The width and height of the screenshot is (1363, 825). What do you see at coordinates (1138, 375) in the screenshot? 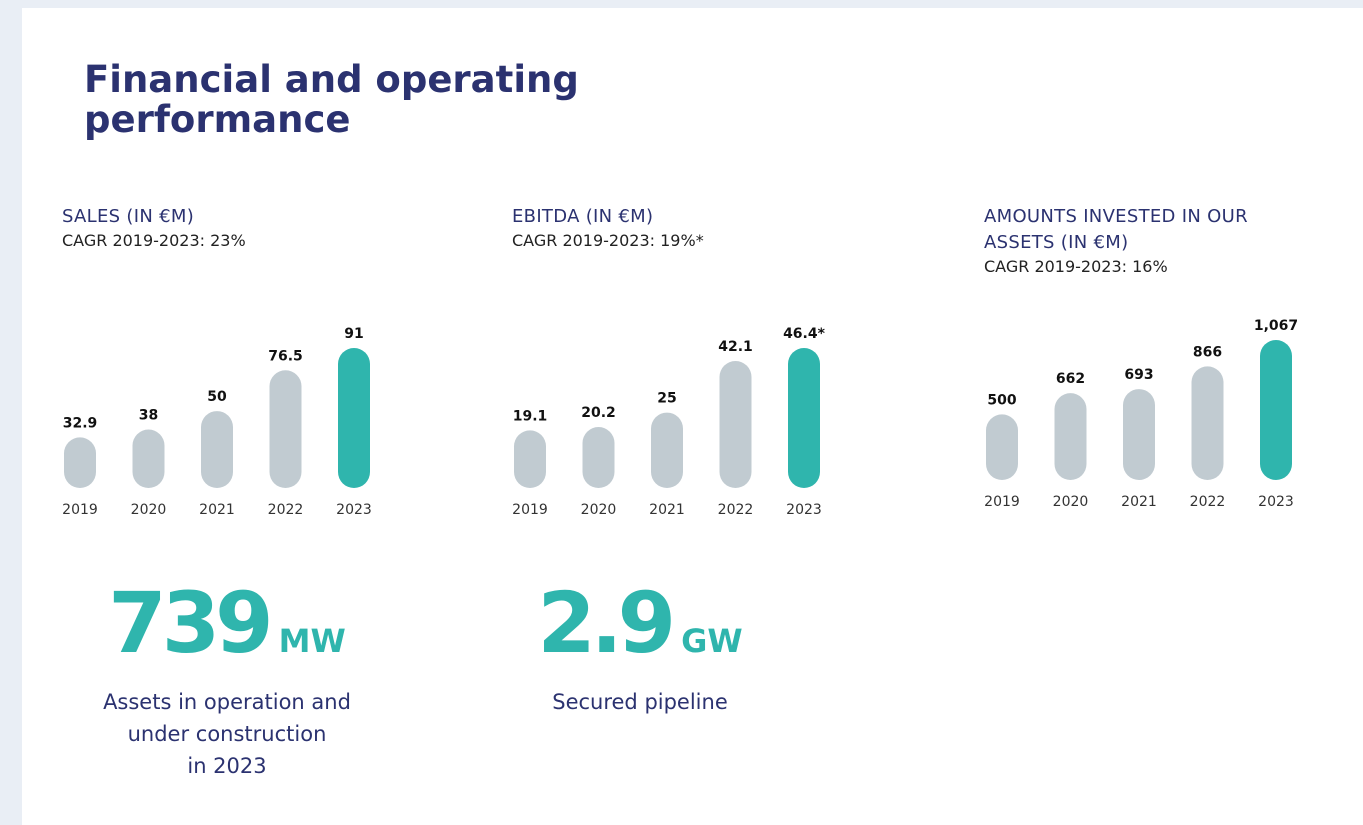
I see `value-label: 693` at bounding box center [1138, 375].